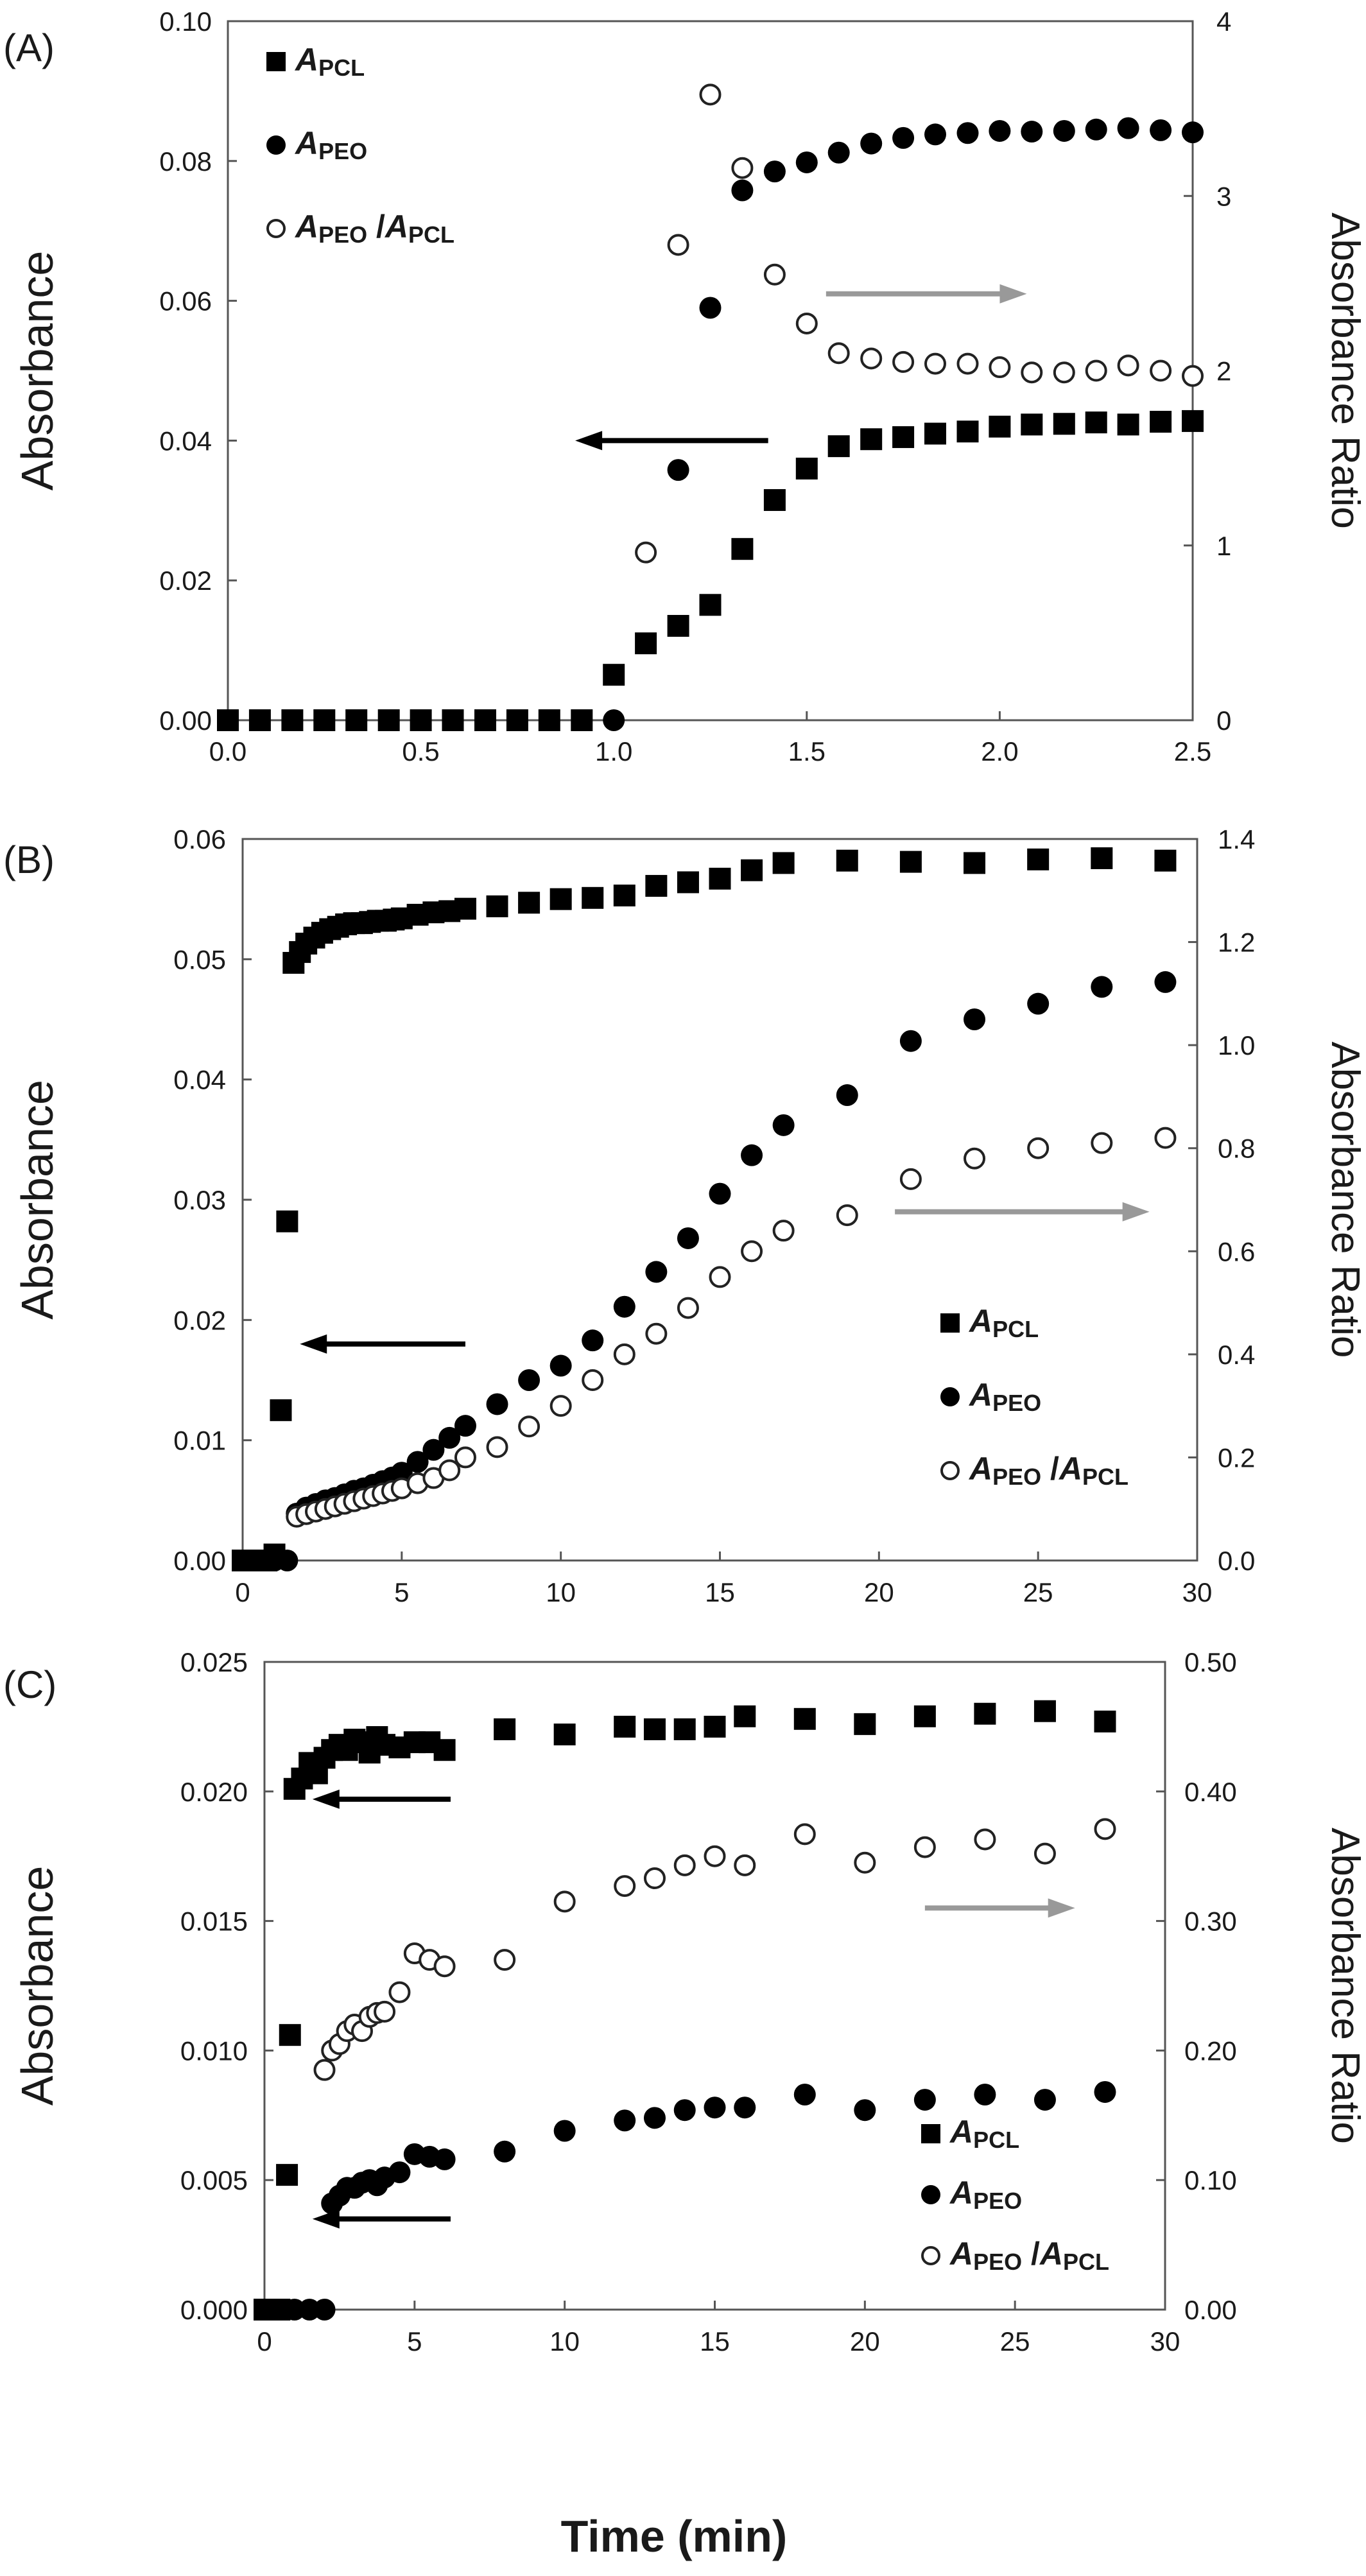 The width and height of the screenshot is (1366, 2576). Describe the element at coordinates (1236, 839) in the screenshot. I see `y2-tick-label: 1.4` at that location.